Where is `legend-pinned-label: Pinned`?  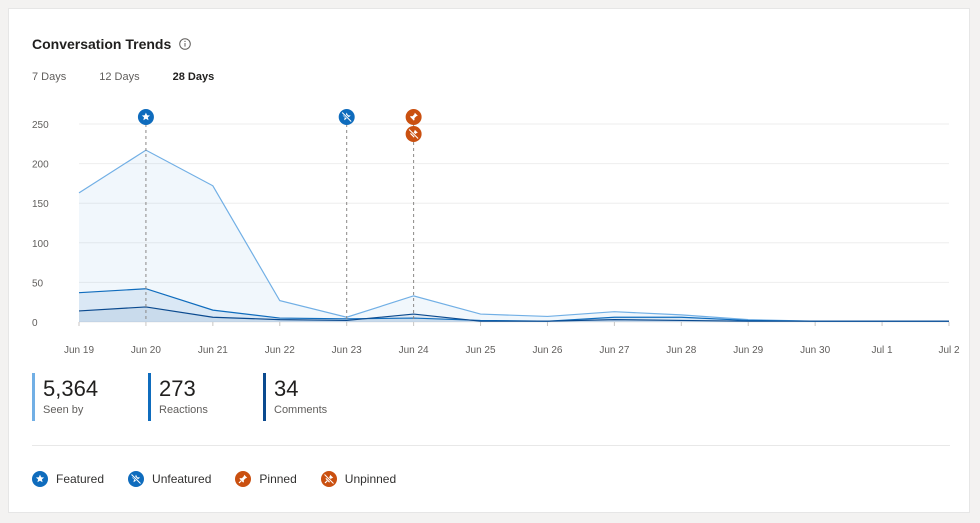
legend-pinned-label: Pinned is located at coordinates (278, 479).